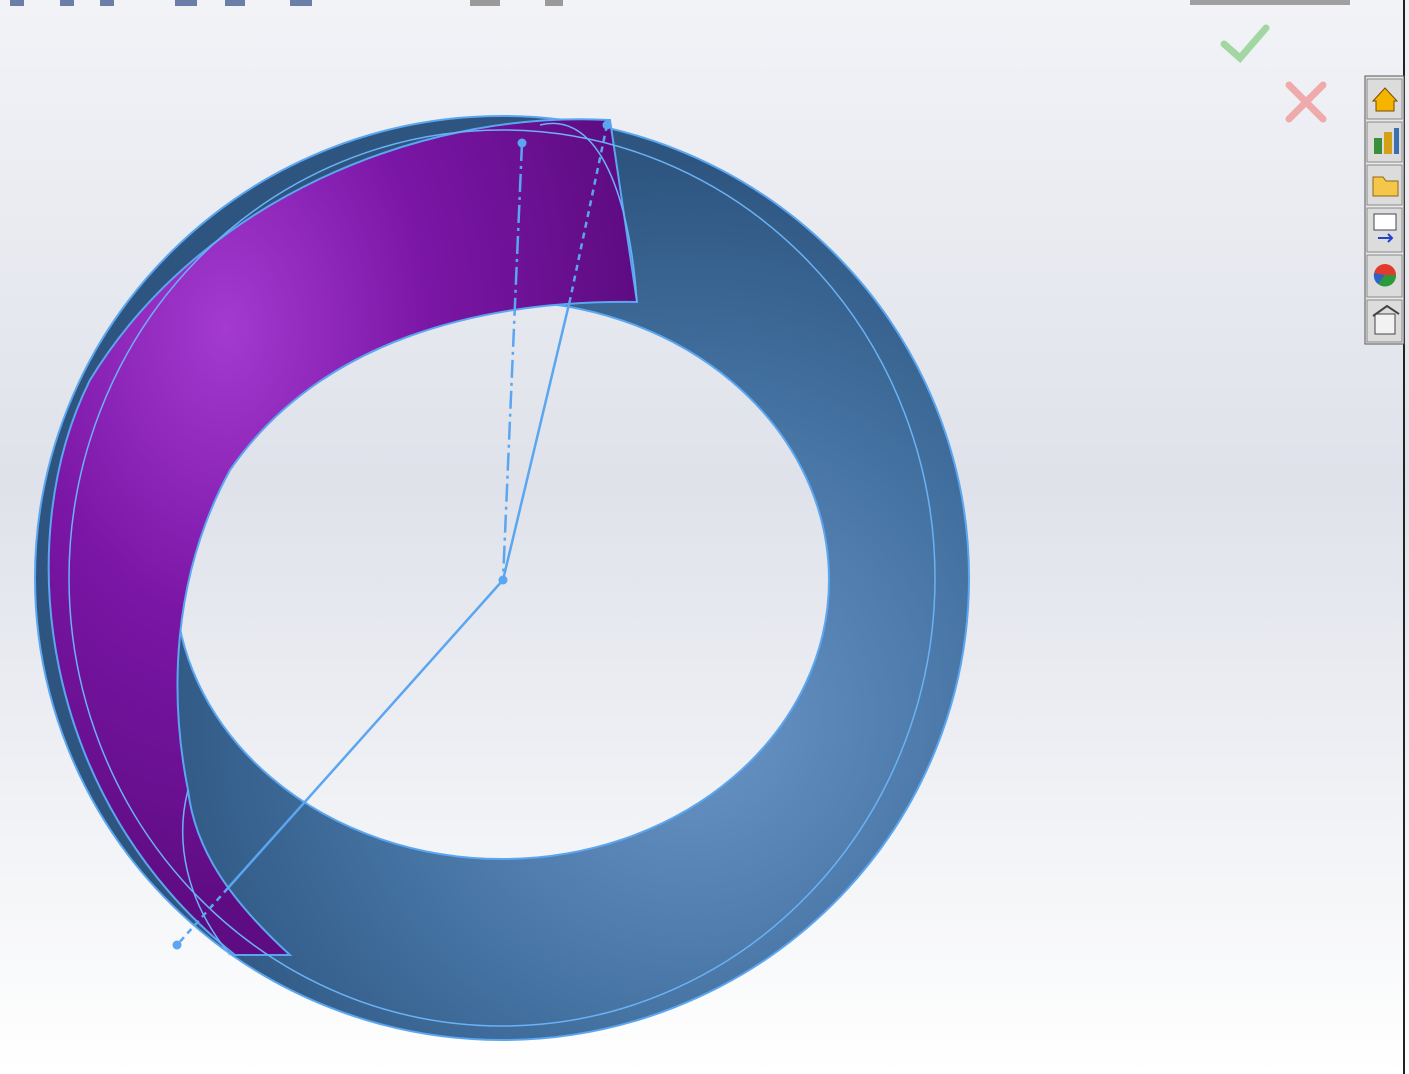 The width and height of the screenshot is (1409, 1074). What do you see at coordinates (1384, 276) in the screenshot?
I see `tab-appearances` at bounding box center [1384, 276].